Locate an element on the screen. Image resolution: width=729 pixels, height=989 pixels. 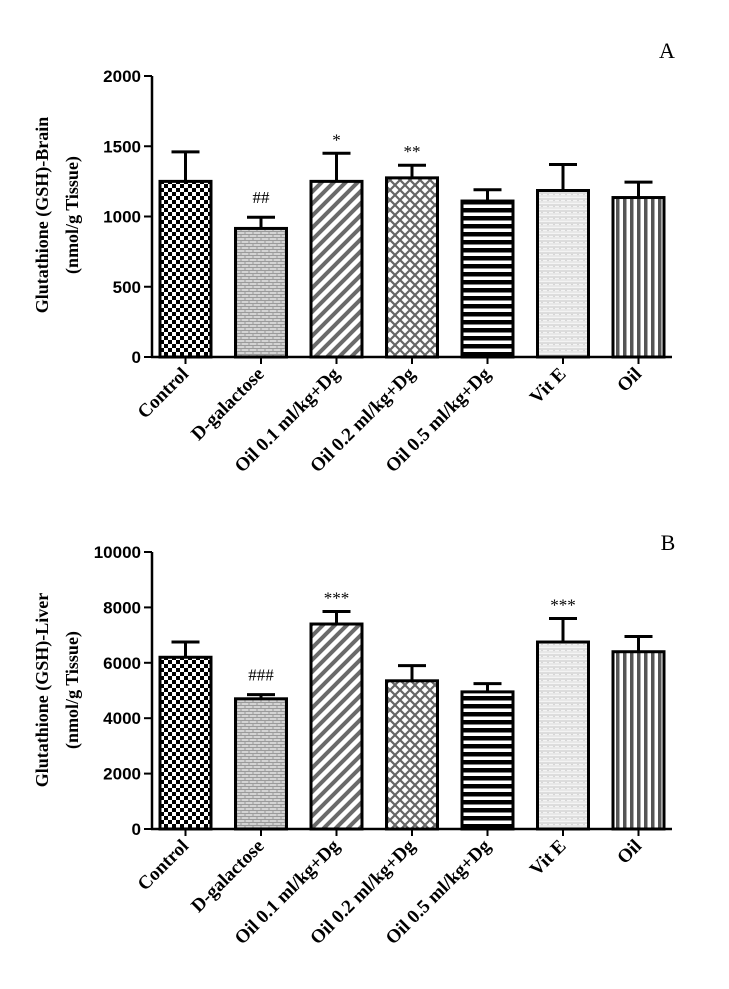
significance-label: ### is located at coordinates (261, 675).